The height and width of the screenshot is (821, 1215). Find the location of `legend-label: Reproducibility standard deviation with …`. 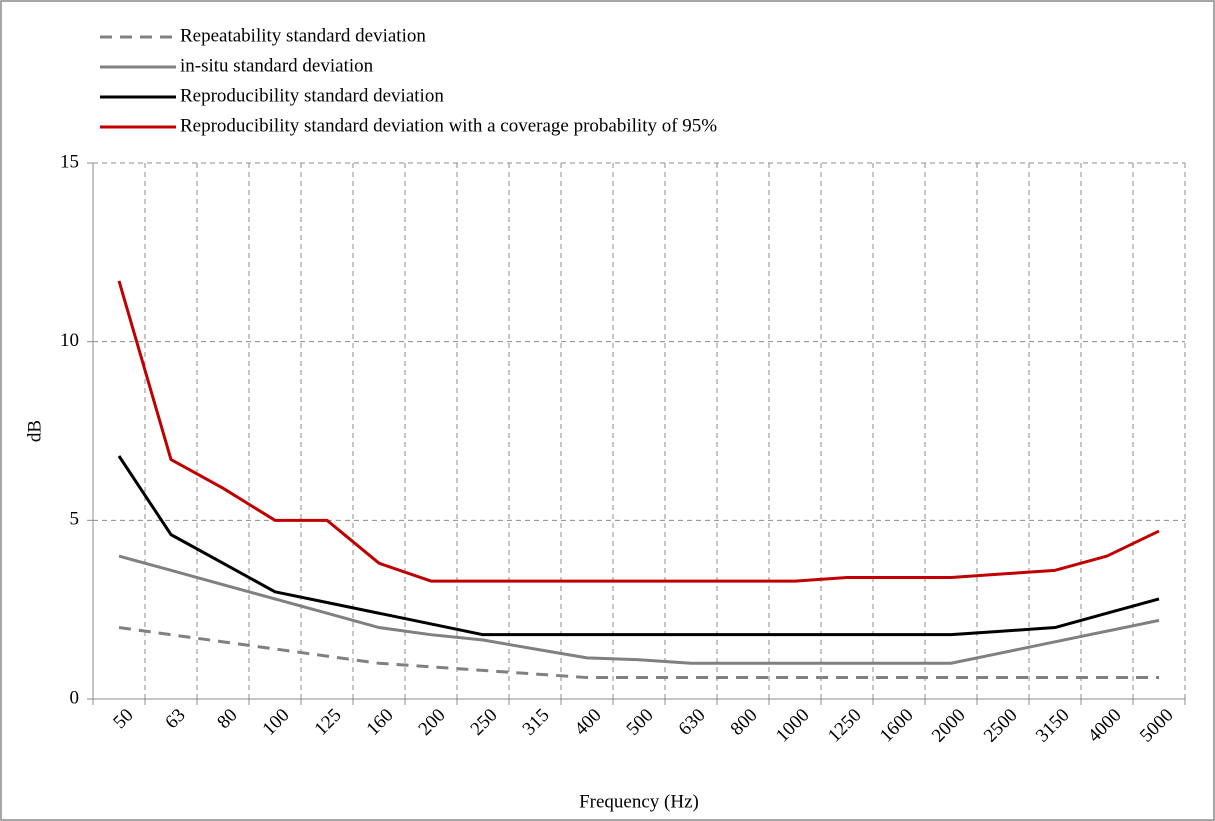

legend-label: Reproducibility standard deviation with … is located at coordinates (448, 125).